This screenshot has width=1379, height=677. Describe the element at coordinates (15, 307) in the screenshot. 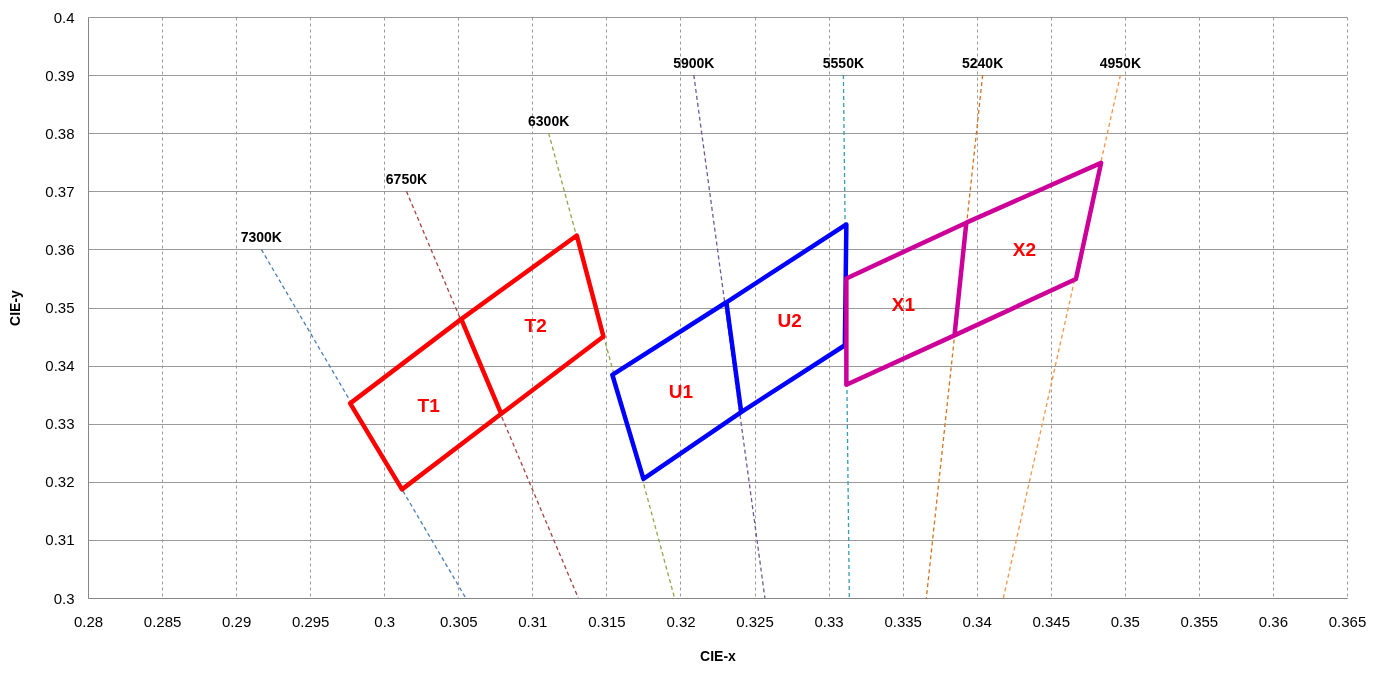

I see `y-axis-title: CIE-y` at that location.